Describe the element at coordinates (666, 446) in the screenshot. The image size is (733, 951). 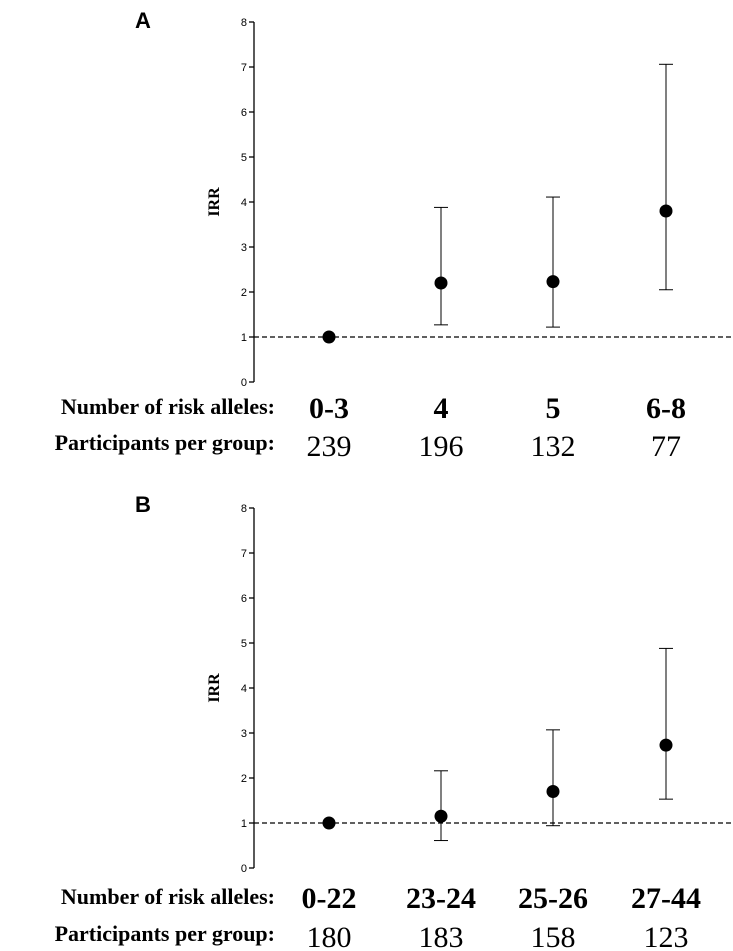
I see `participant-count: 77` at that location.